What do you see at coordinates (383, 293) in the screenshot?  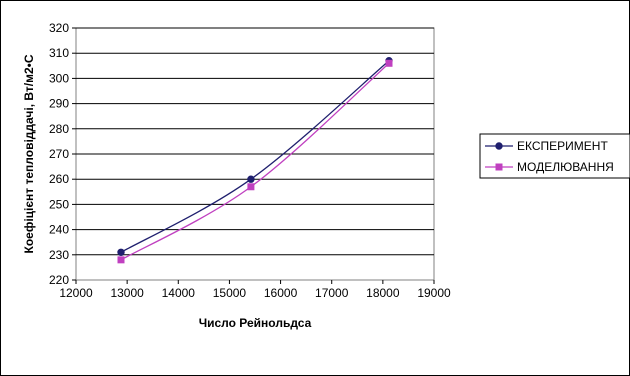 I see `x-tick-label-6: 18000` at bounding box center [383, 293].